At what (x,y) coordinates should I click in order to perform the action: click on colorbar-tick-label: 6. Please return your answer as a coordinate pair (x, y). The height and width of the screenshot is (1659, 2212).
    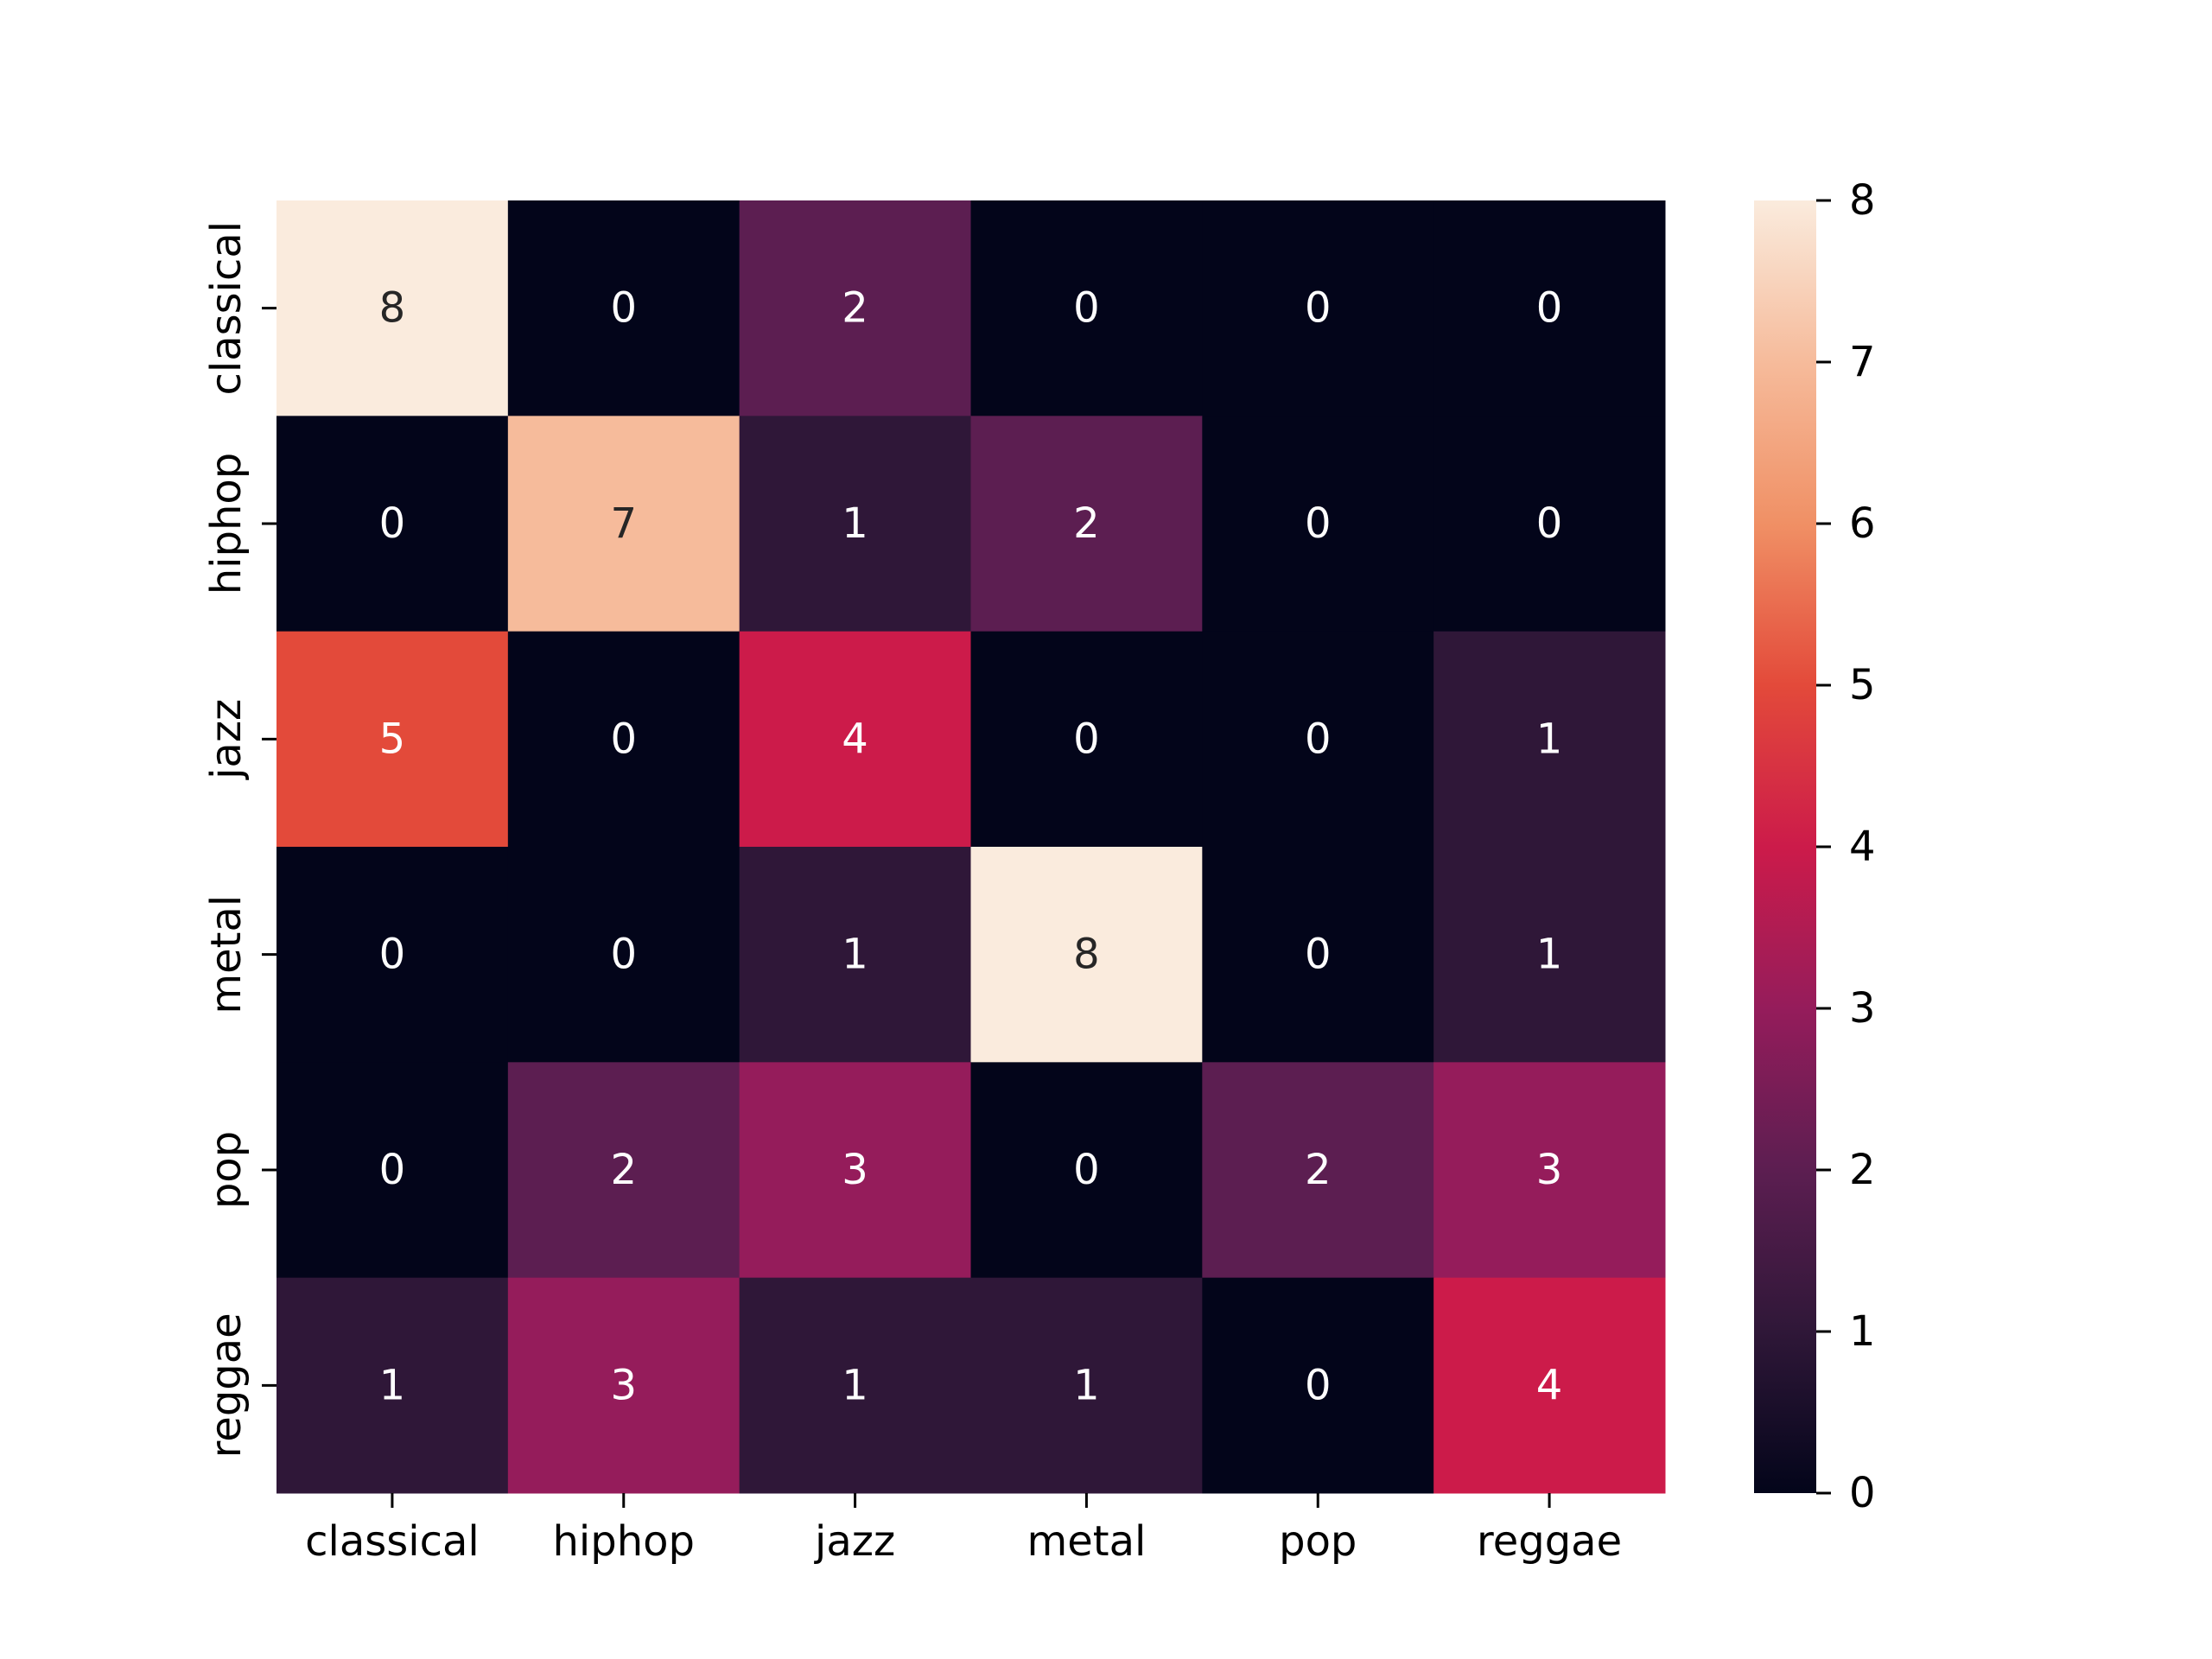
    Looking at the image, I should click on (1862, 523).